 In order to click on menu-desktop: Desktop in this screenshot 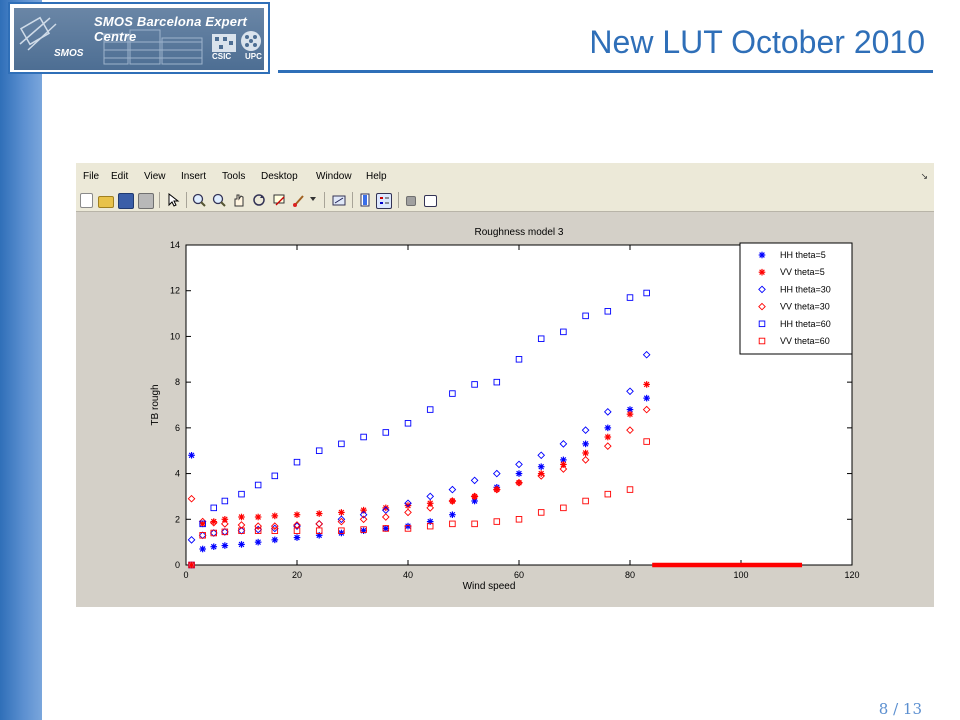, I will do `click(279, 176)`.